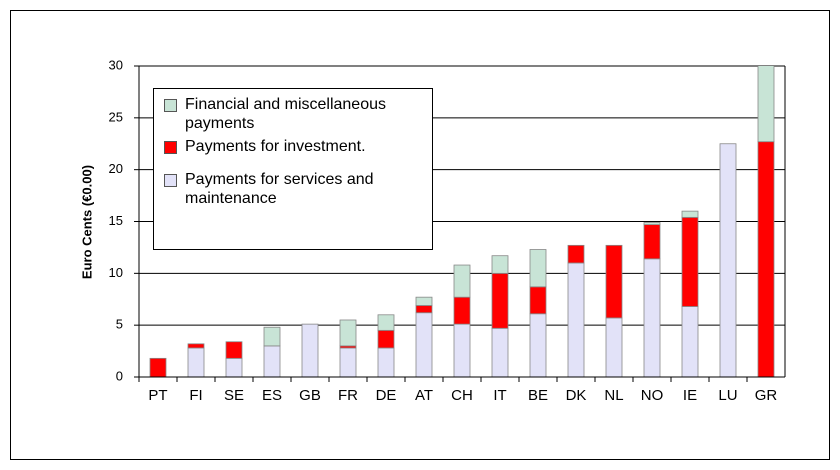 The width and height of the screenshot is (840, 470). I want to click on x-tick-label: CH, so click(462, 395).